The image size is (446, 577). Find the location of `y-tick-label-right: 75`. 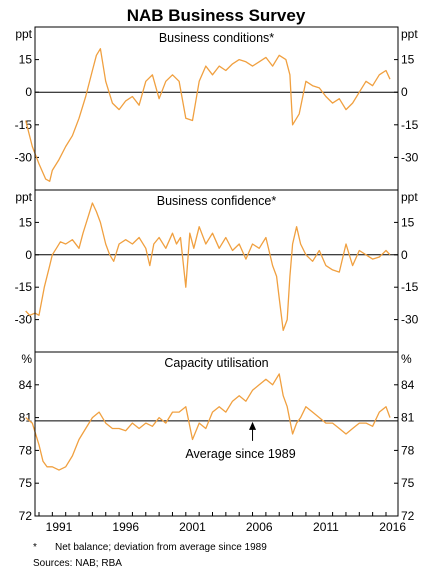

y-tick-label-right: 75 is located at coordinates (408, 483).